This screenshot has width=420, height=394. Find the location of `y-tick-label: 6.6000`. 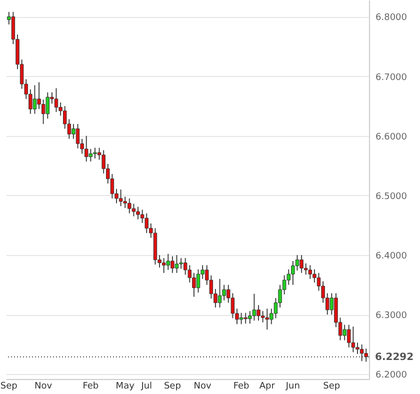

y-tick-label: 6.6000 is located at coordinates (392, 137).